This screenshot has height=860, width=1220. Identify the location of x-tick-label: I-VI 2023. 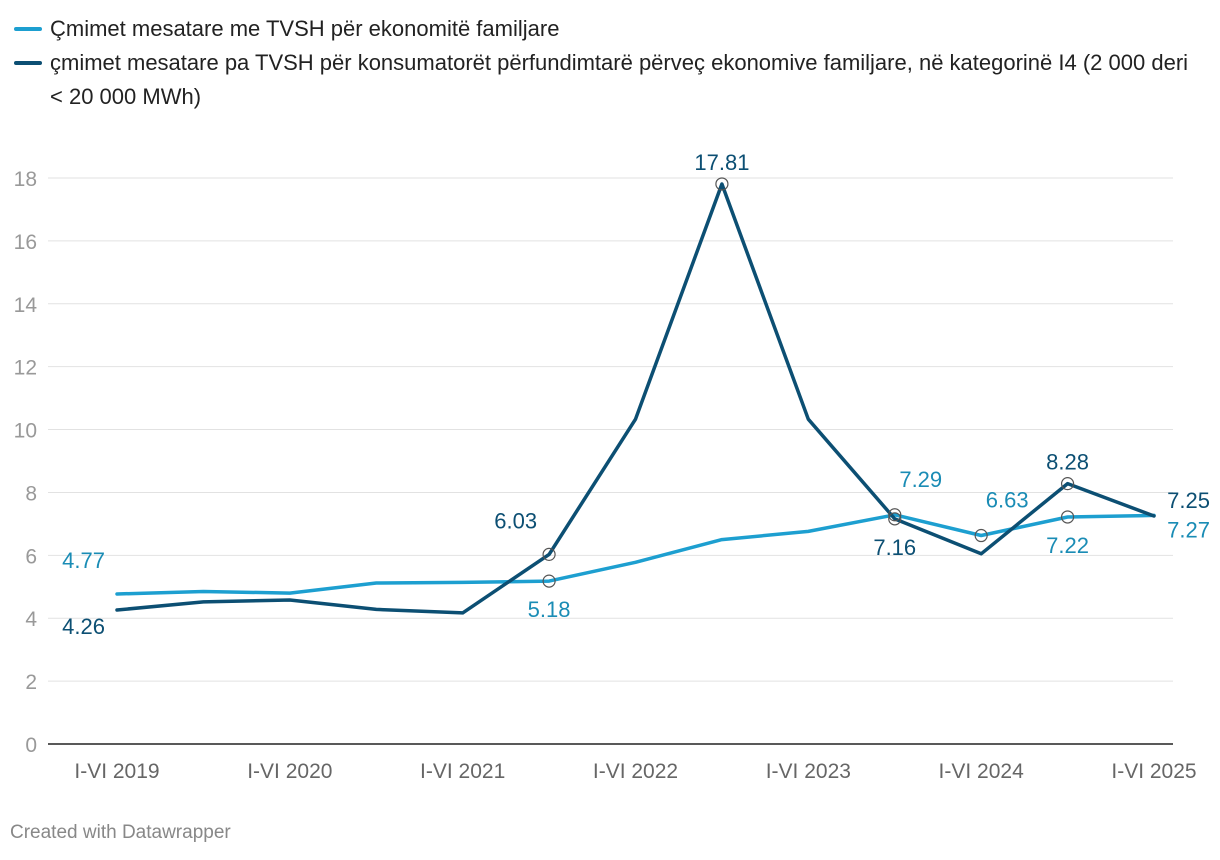
(808, 771).